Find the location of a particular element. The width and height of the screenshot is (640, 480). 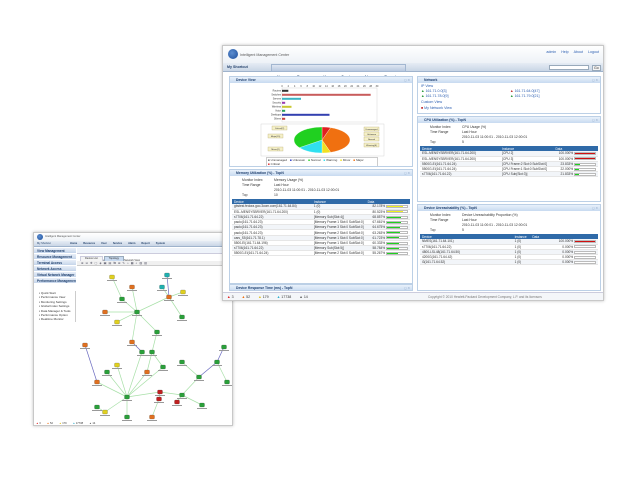

tab-alarm: Alarm is located at coordinates (132, 243).